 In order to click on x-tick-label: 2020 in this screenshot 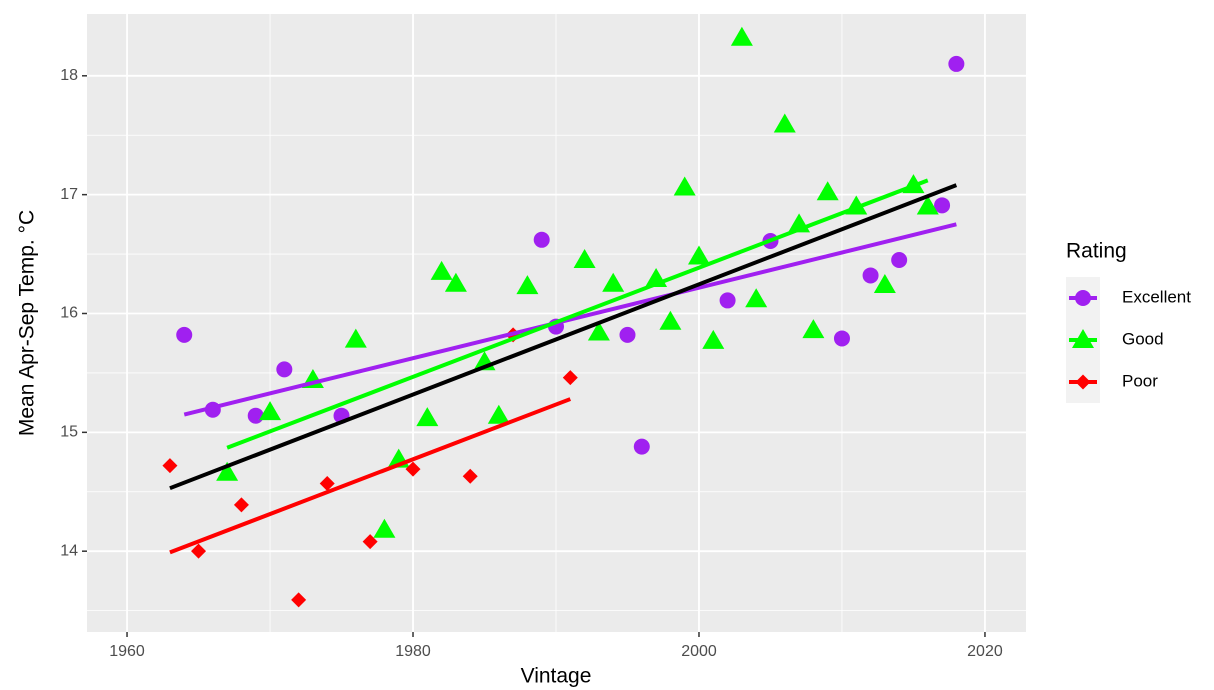, I will do `click(985, 651)`.